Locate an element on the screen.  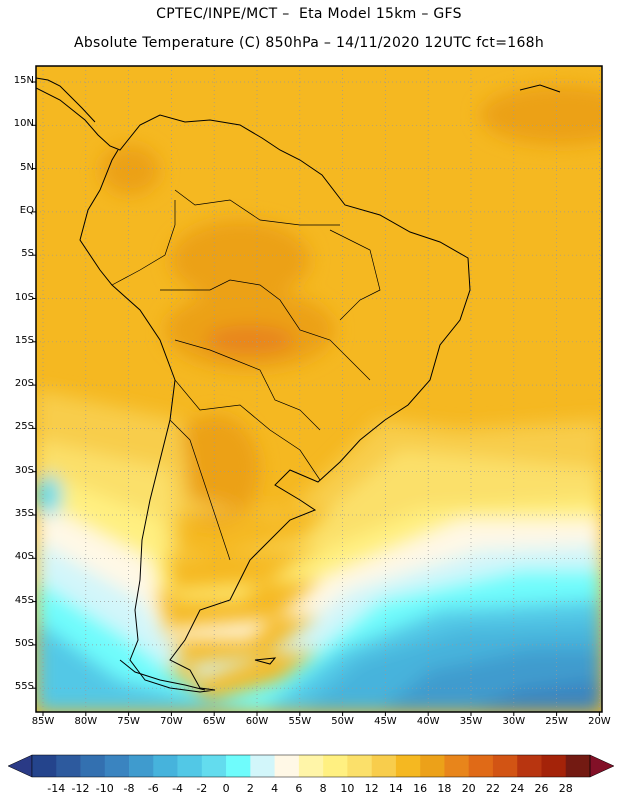
lat-label: 20S is located at coordinates (24, 384).